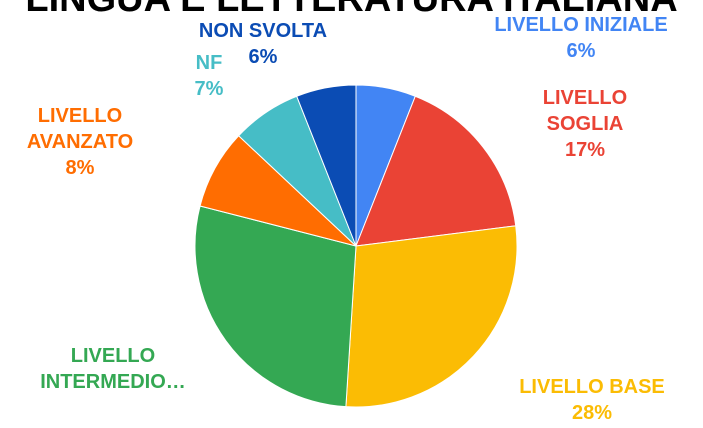 The image size is (703, 428). What do you see at coordinates (209, 76) in the screenshot?
I see `slice-label: NF 7%` at bounding box center [209, 76].